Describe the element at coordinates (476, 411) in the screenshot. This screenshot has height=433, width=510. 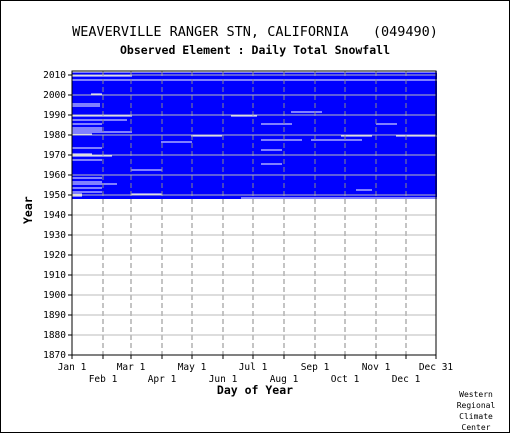
I see `credit-block: Western Regional Climate Center` at that location.